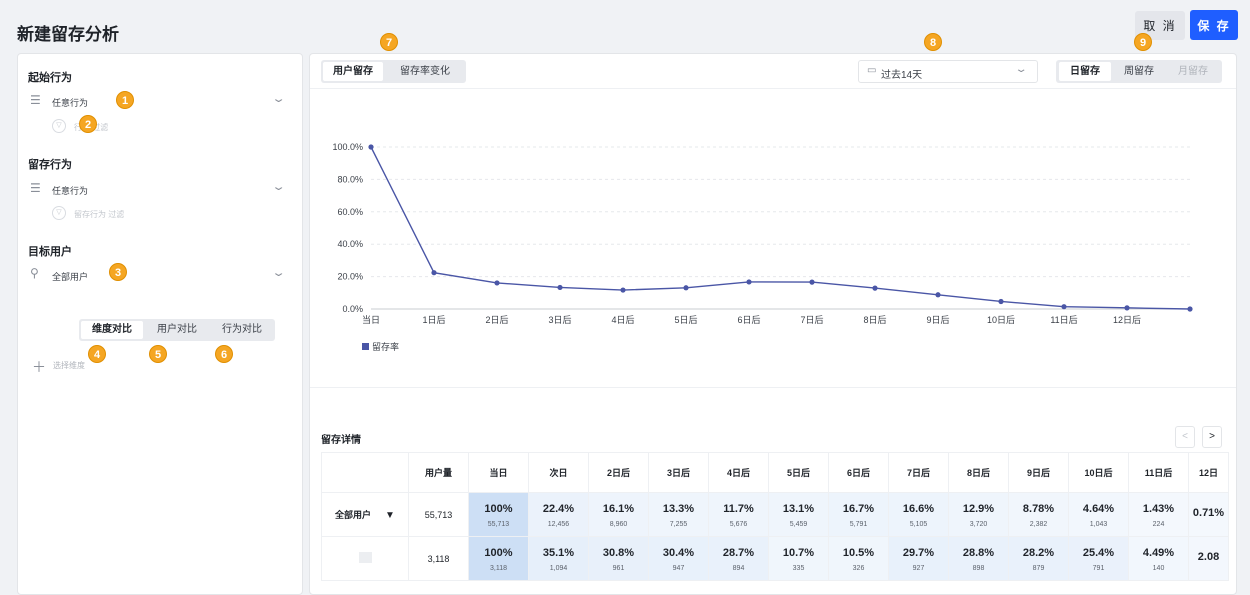 The image size is (1250, 595). I want to click on retention-cell: 13.1% 5,459, so click(798, 514).